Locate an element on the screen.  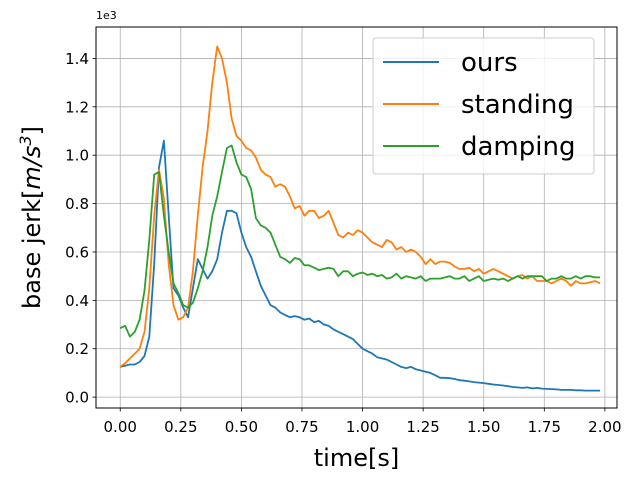
x-tick-label: 1.25 is located at coordinates (422, 427).